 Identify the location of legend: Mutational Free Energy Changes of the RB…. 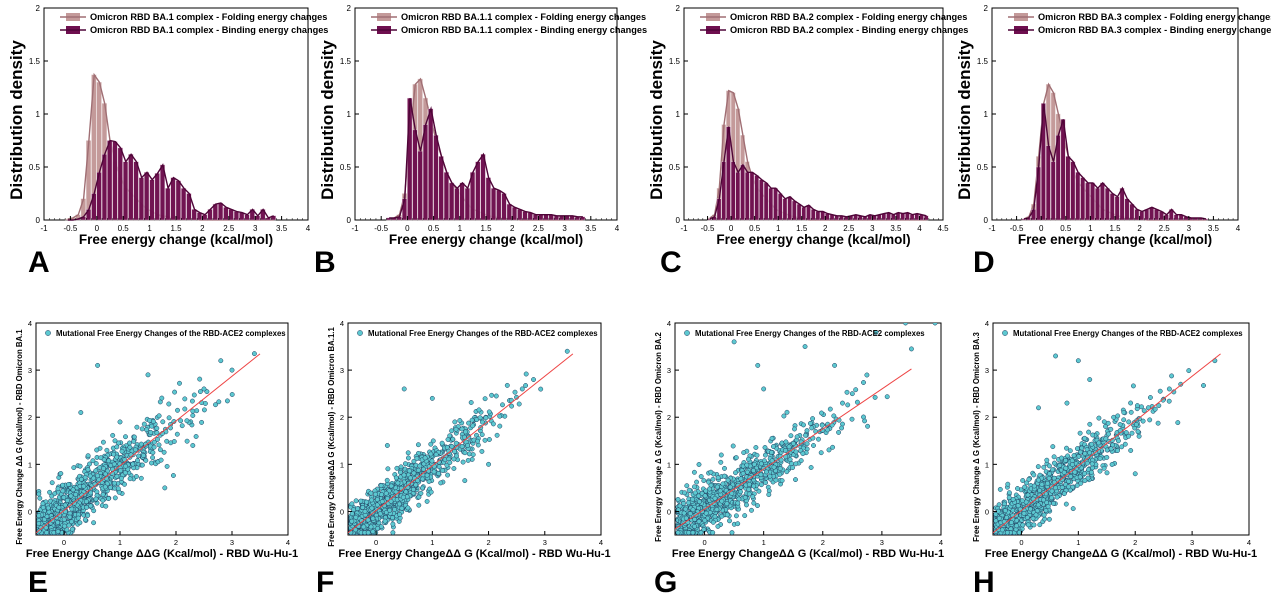
(477, 333).